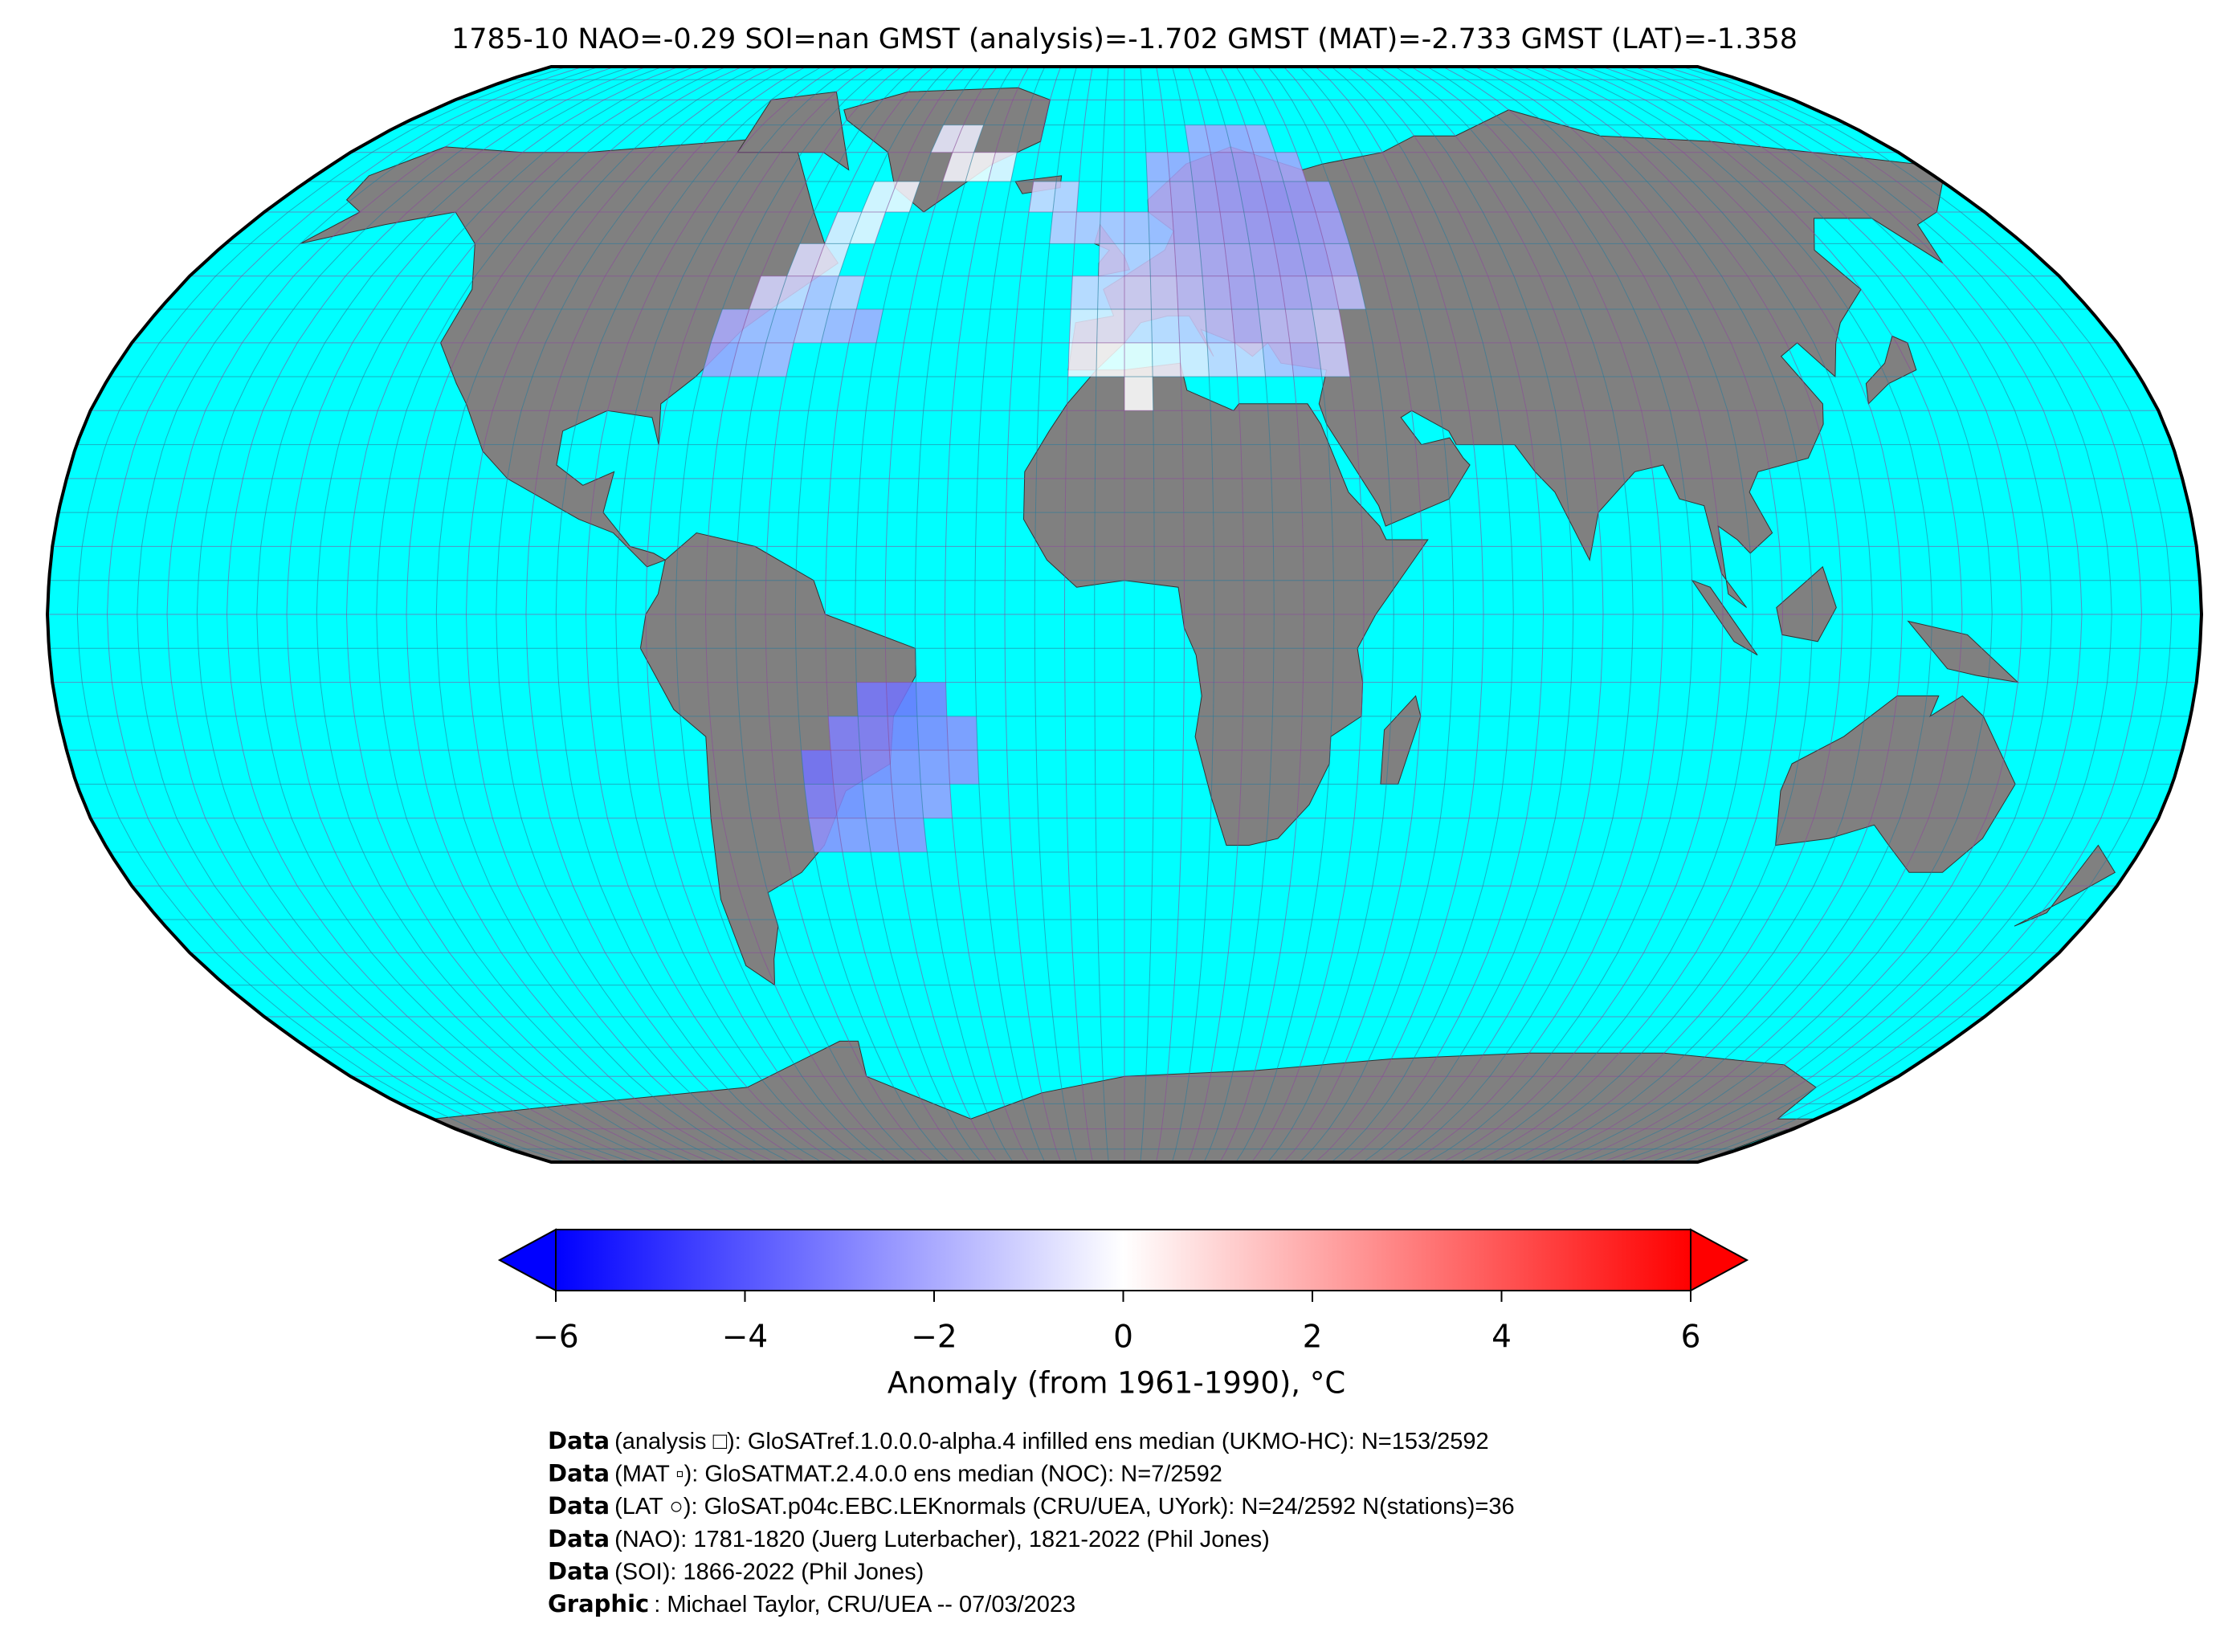 The width and height of the screenshot is (2224, 1652). I want to click on credit-label: Graphic, so click(598, 1603).